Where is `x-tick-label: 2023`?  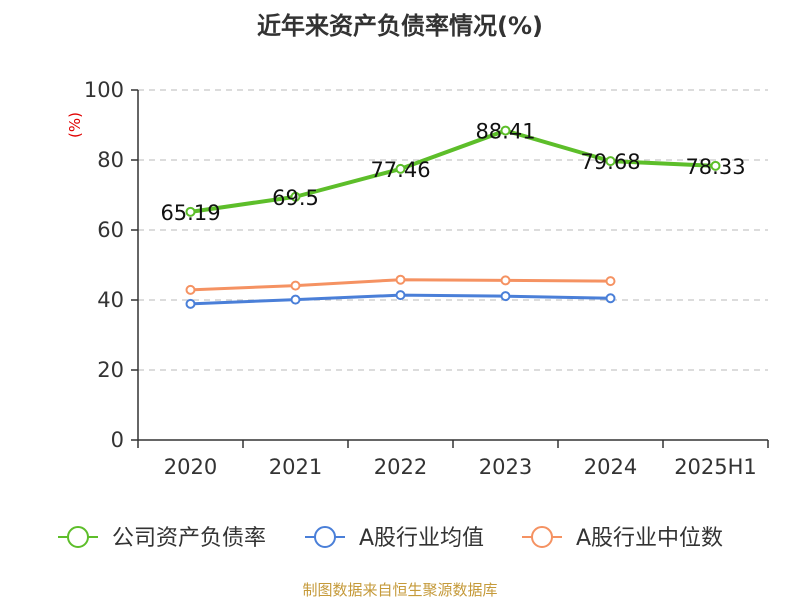
x-tick-label: 2023 is located at coordinates (505, 467).